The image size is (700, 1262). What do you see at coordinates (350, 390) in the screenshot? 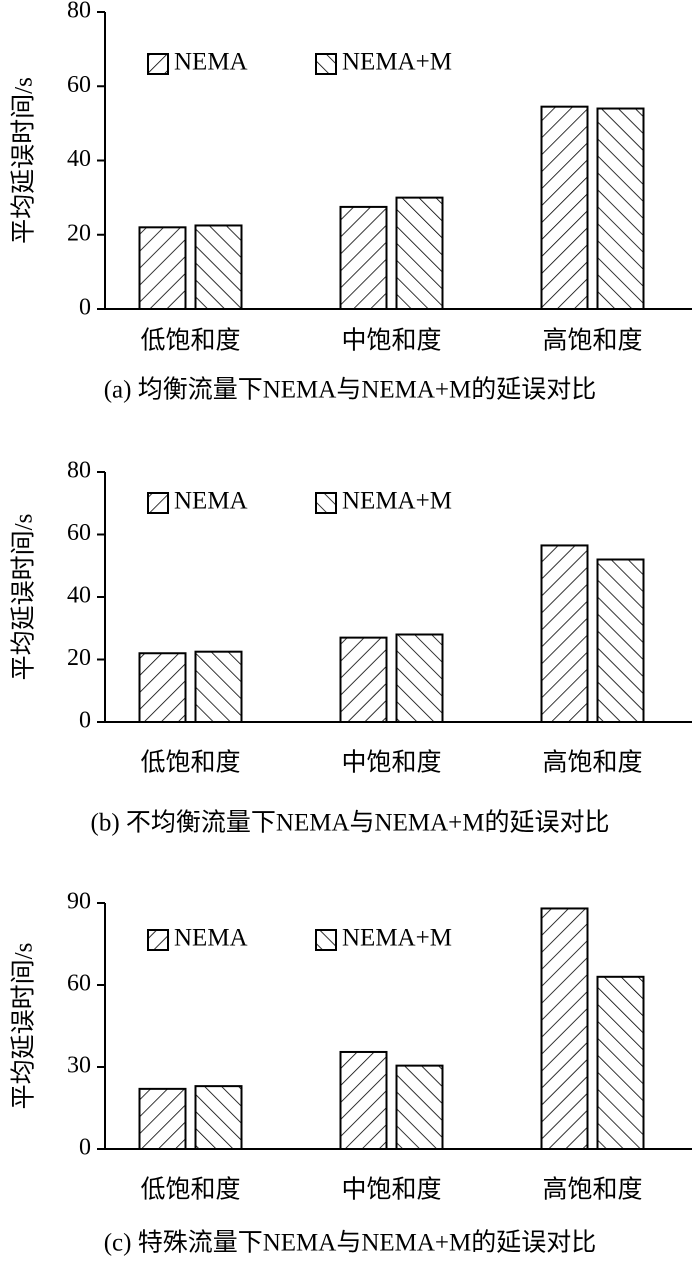
I see `chart-title: (a) 均衡流量下NEMA与NEMA+M的延误对比` at bounding box center [350, 390].